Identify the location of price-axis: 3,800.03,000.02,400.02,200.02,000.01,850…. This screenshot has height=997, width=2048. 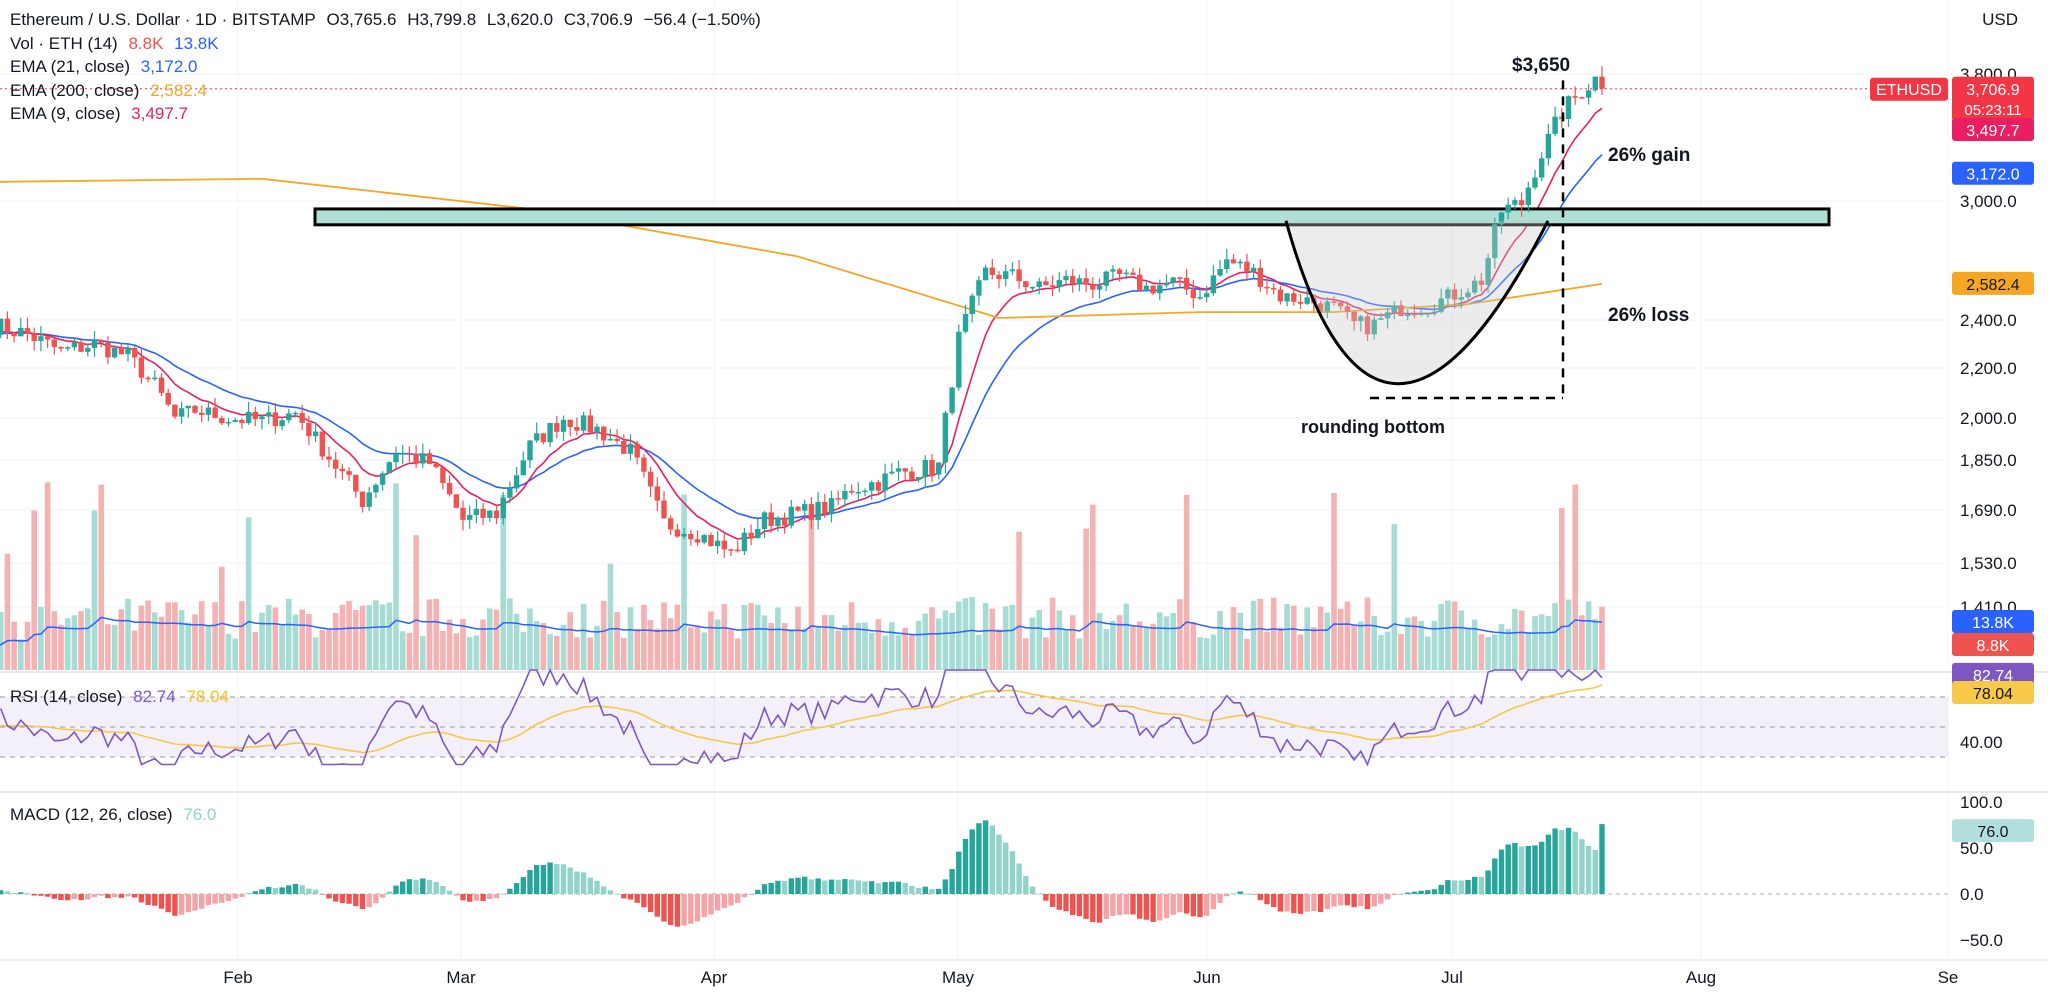
(1952, 507).